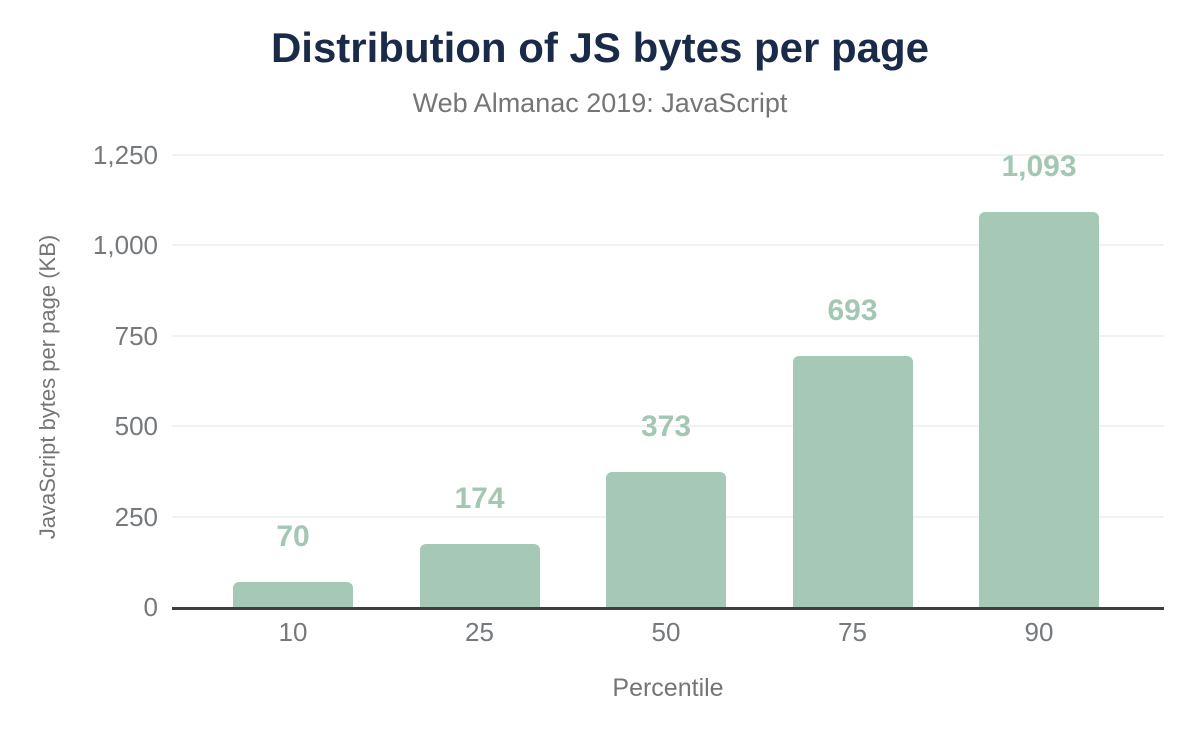  Describe the element at coordinates (79, 381) in the screenshot. I see `y-axis-ticks: 0 250 500 750 1,000 1,250` at that location.